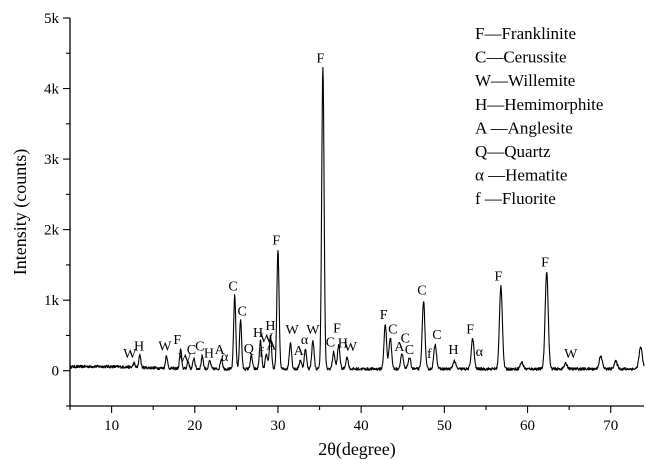 The width and height of the screenshot is (646, 460). What do you see at coordinates (527, 426) in the screenshot?
I see `x-tick-label: 60` at bounding box center [527, 426].